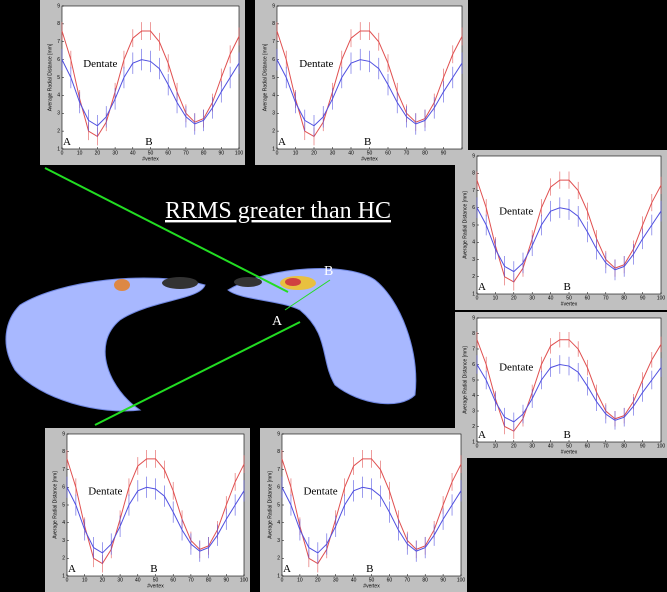 This screenshot has width=667, height=592. I want to click on figure-title: RRMS greater than HC, so click(278, 211).